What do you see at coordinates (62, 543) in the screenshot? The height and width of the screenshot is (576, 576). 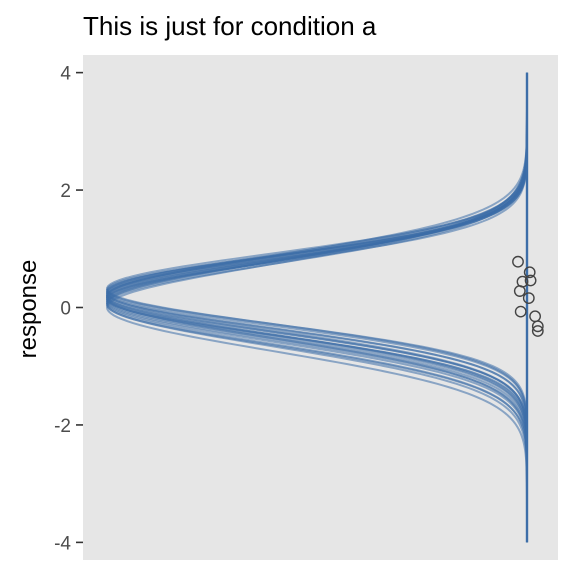 I see `y-tick-label: -4` at bounding box center [62, 543].